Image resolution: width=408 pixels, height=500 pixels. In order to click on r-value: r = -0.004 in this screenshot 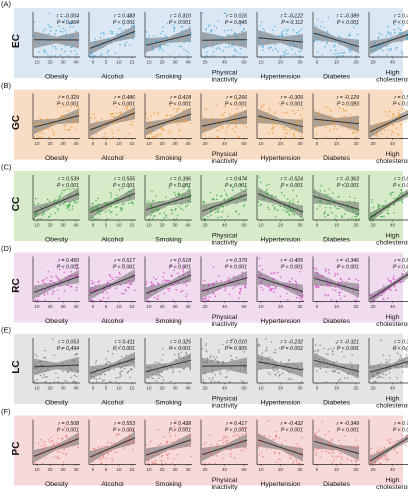, I will do `click(68, 17)`.